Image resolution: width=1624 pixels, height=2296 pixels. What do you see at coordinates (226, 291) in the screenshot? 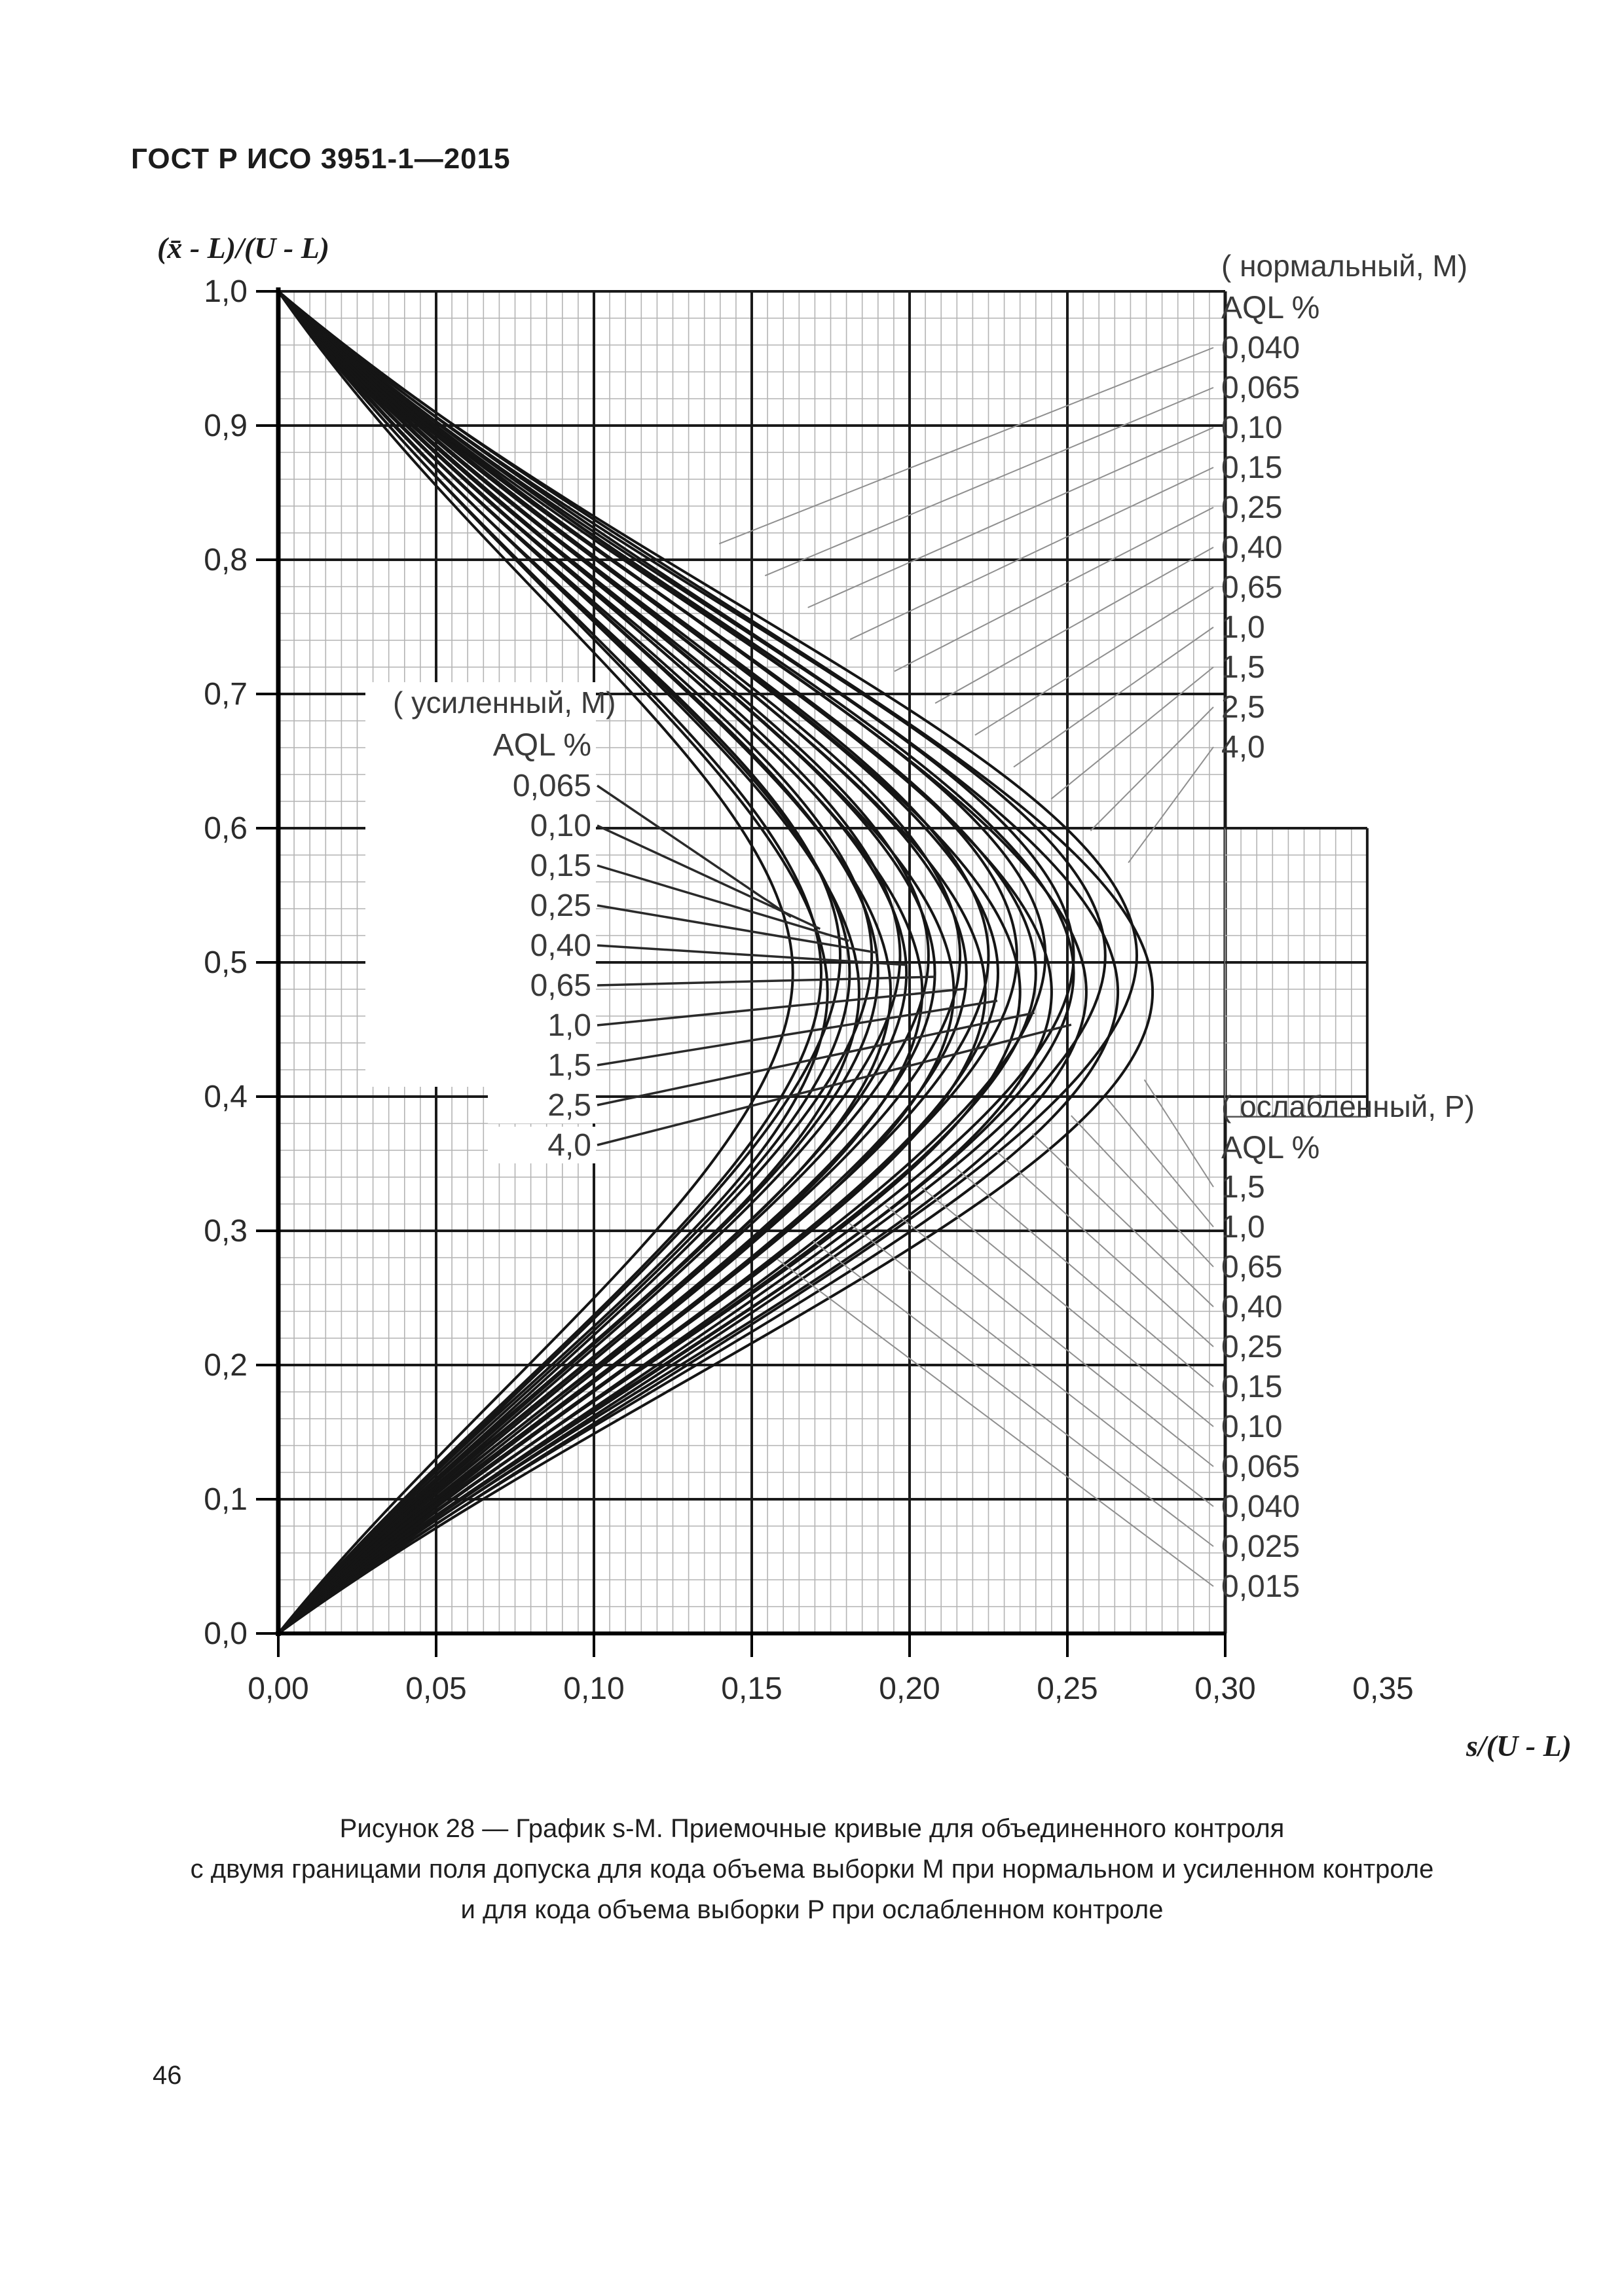
I see `y-tick-1,0: 1,0` at bounding box center [226, 291].